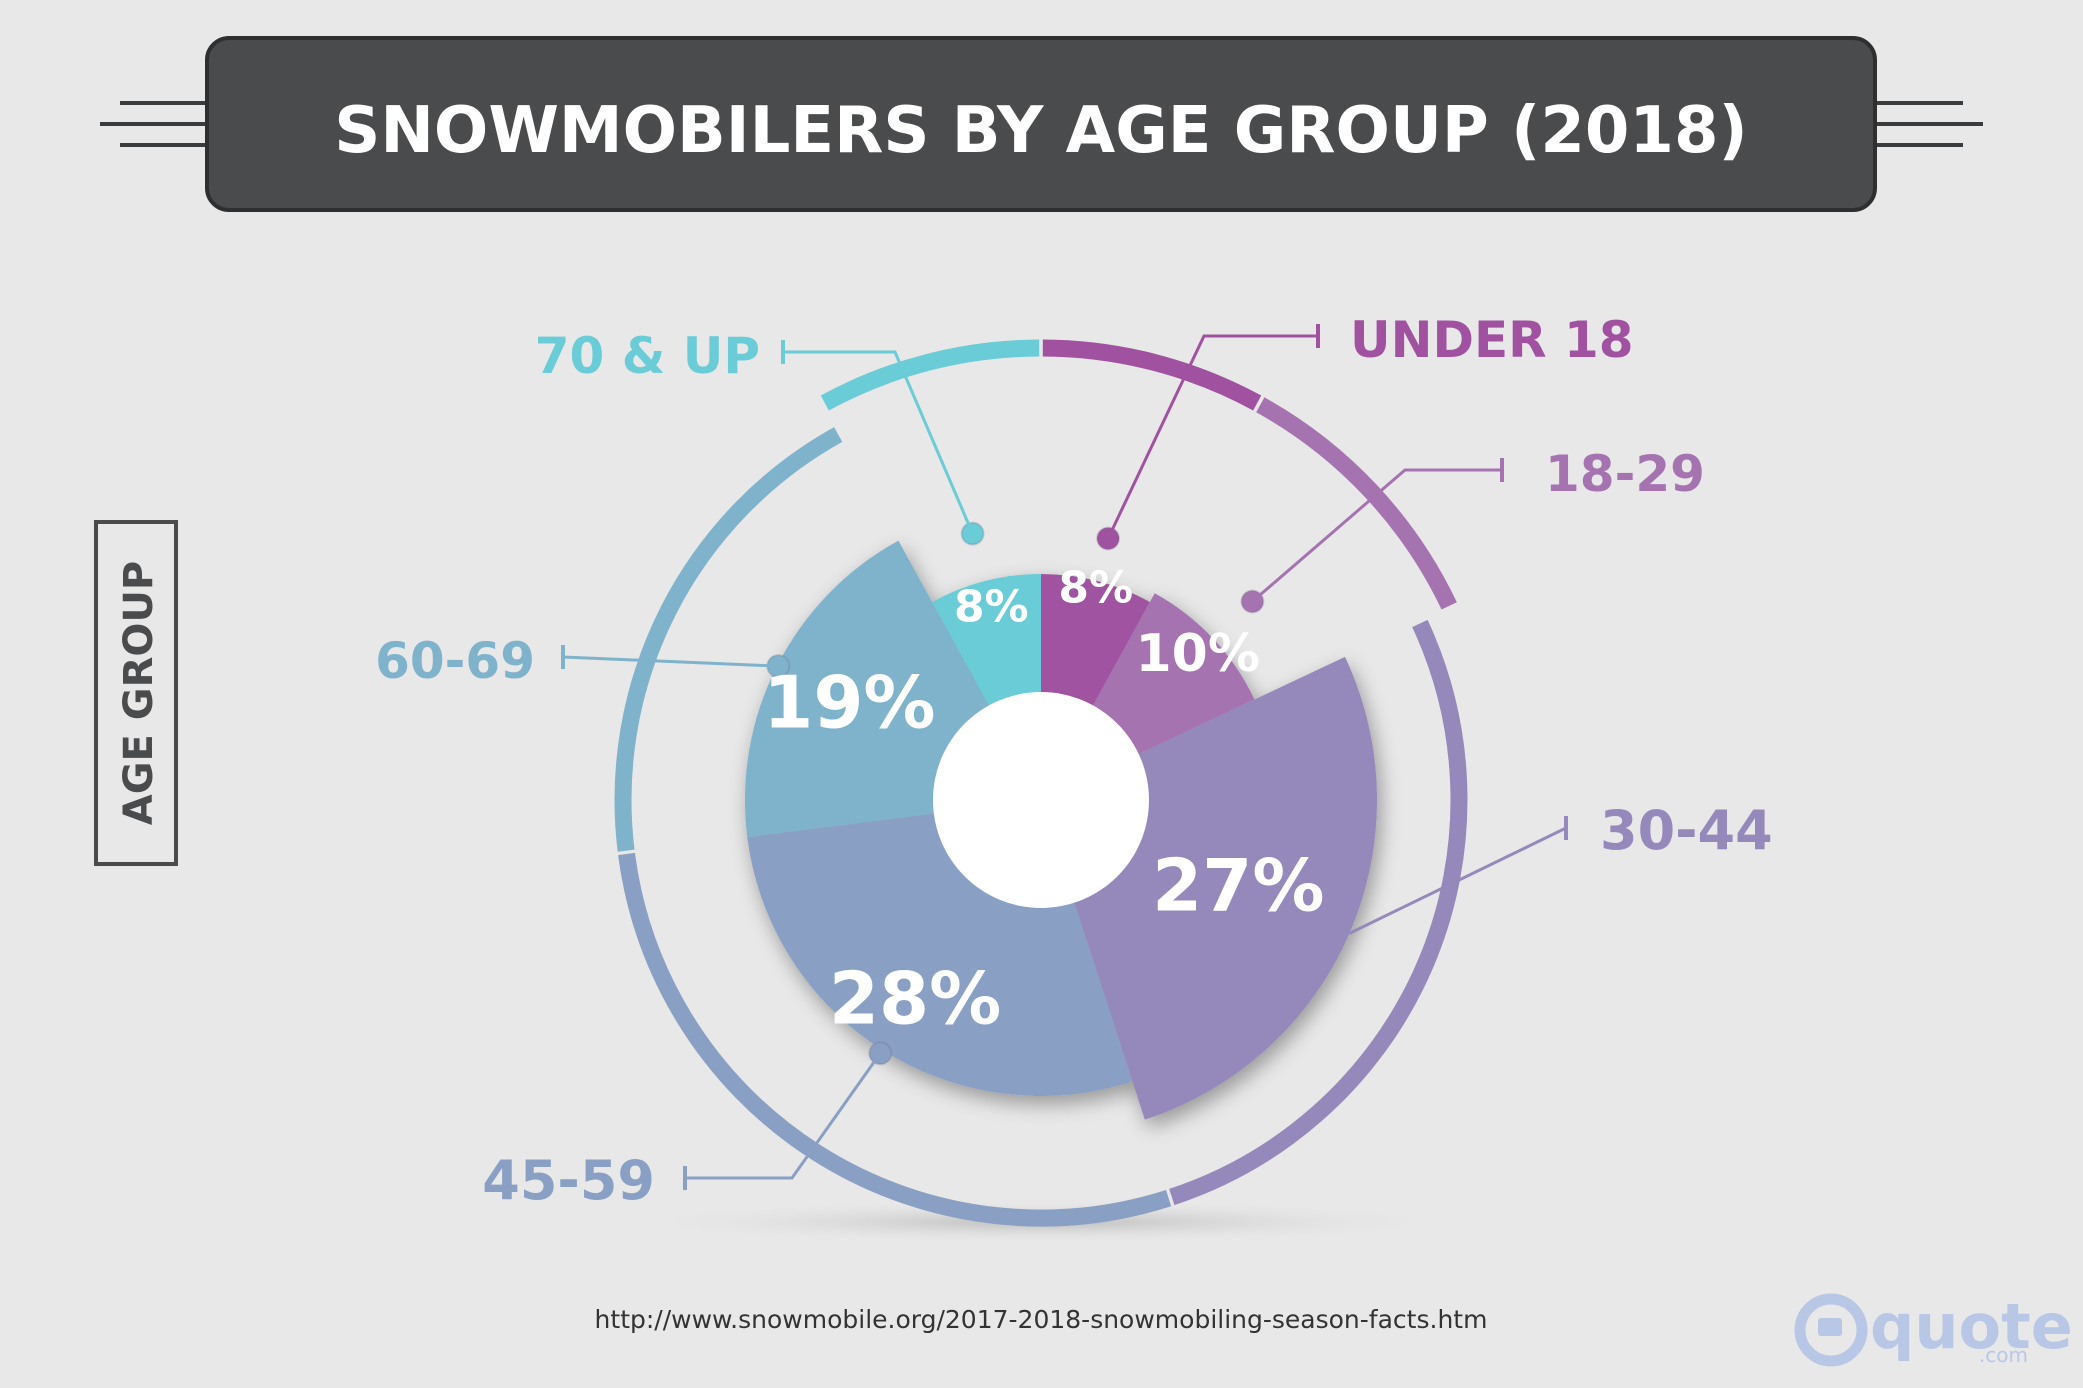 The width and height of the screenshot is (2083, 1388). Describe the element at coordinates (455, 661) in the screenshot. I see `category-label-60-69: 60-69` at that location.